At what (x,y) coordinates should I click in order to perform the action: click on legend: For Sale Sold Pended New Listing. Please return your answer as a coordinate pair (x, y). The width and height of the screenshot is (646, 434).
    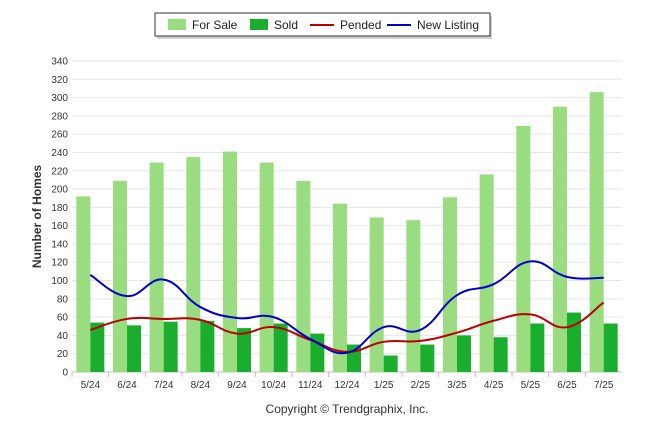
    Looking at the image, I should click on (323, 25).